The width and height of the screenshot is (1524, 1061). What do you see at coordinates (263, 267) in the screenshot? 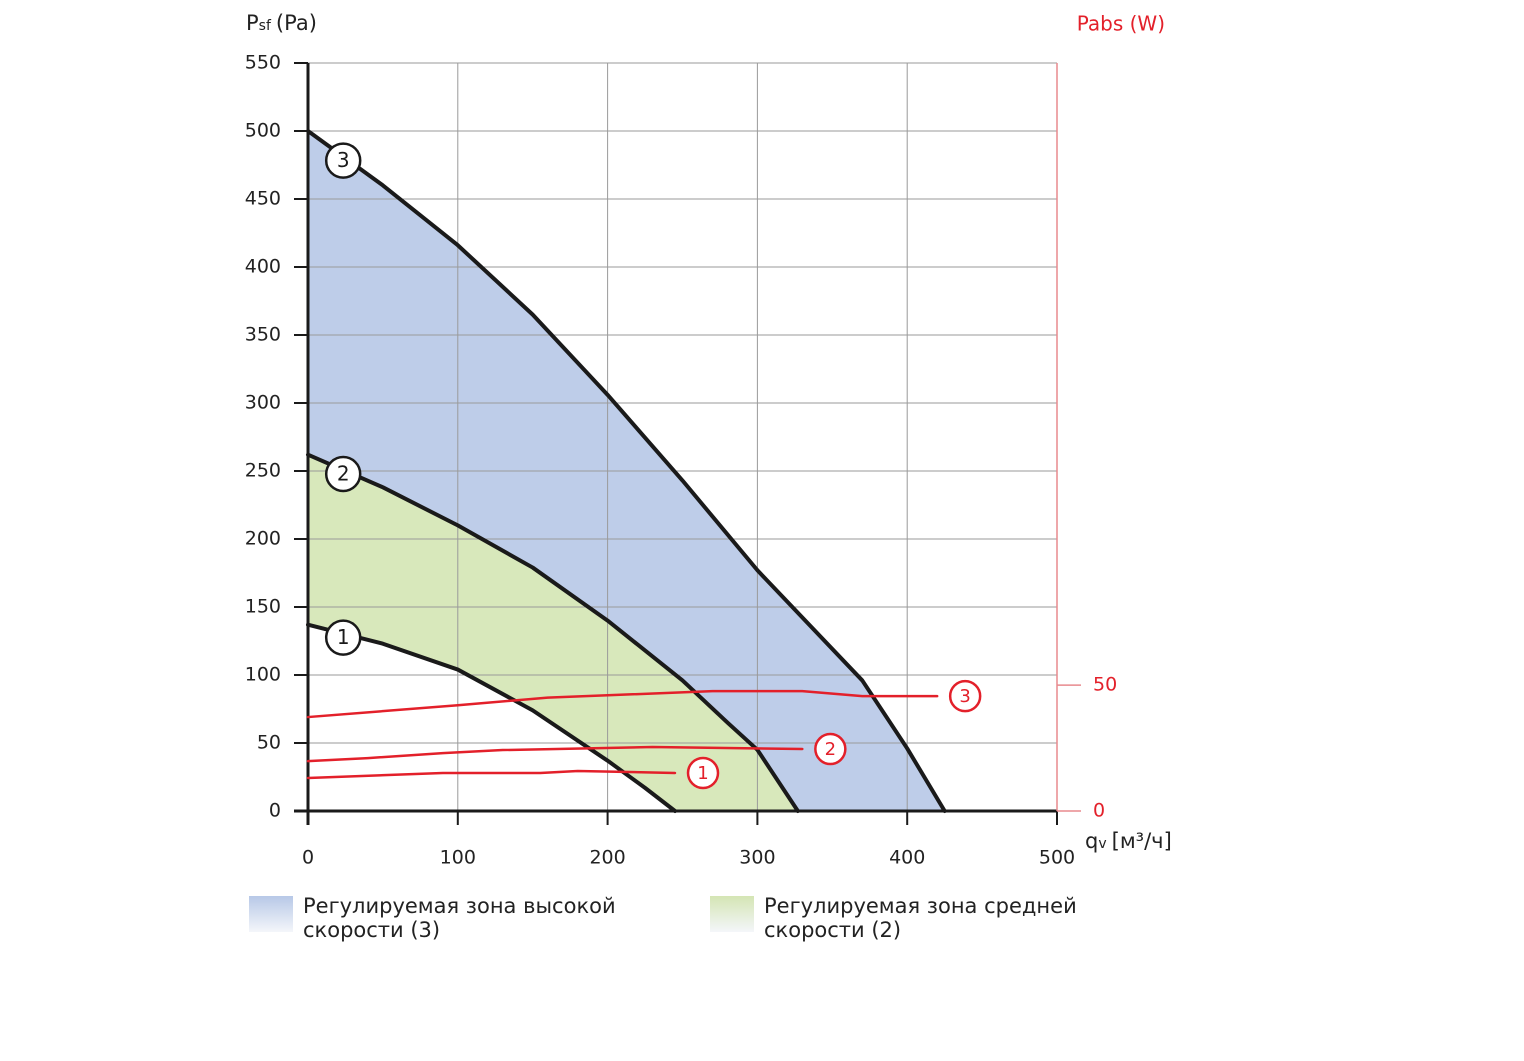
I see `y-tick-label: 400` at bounding box center [263, 267].